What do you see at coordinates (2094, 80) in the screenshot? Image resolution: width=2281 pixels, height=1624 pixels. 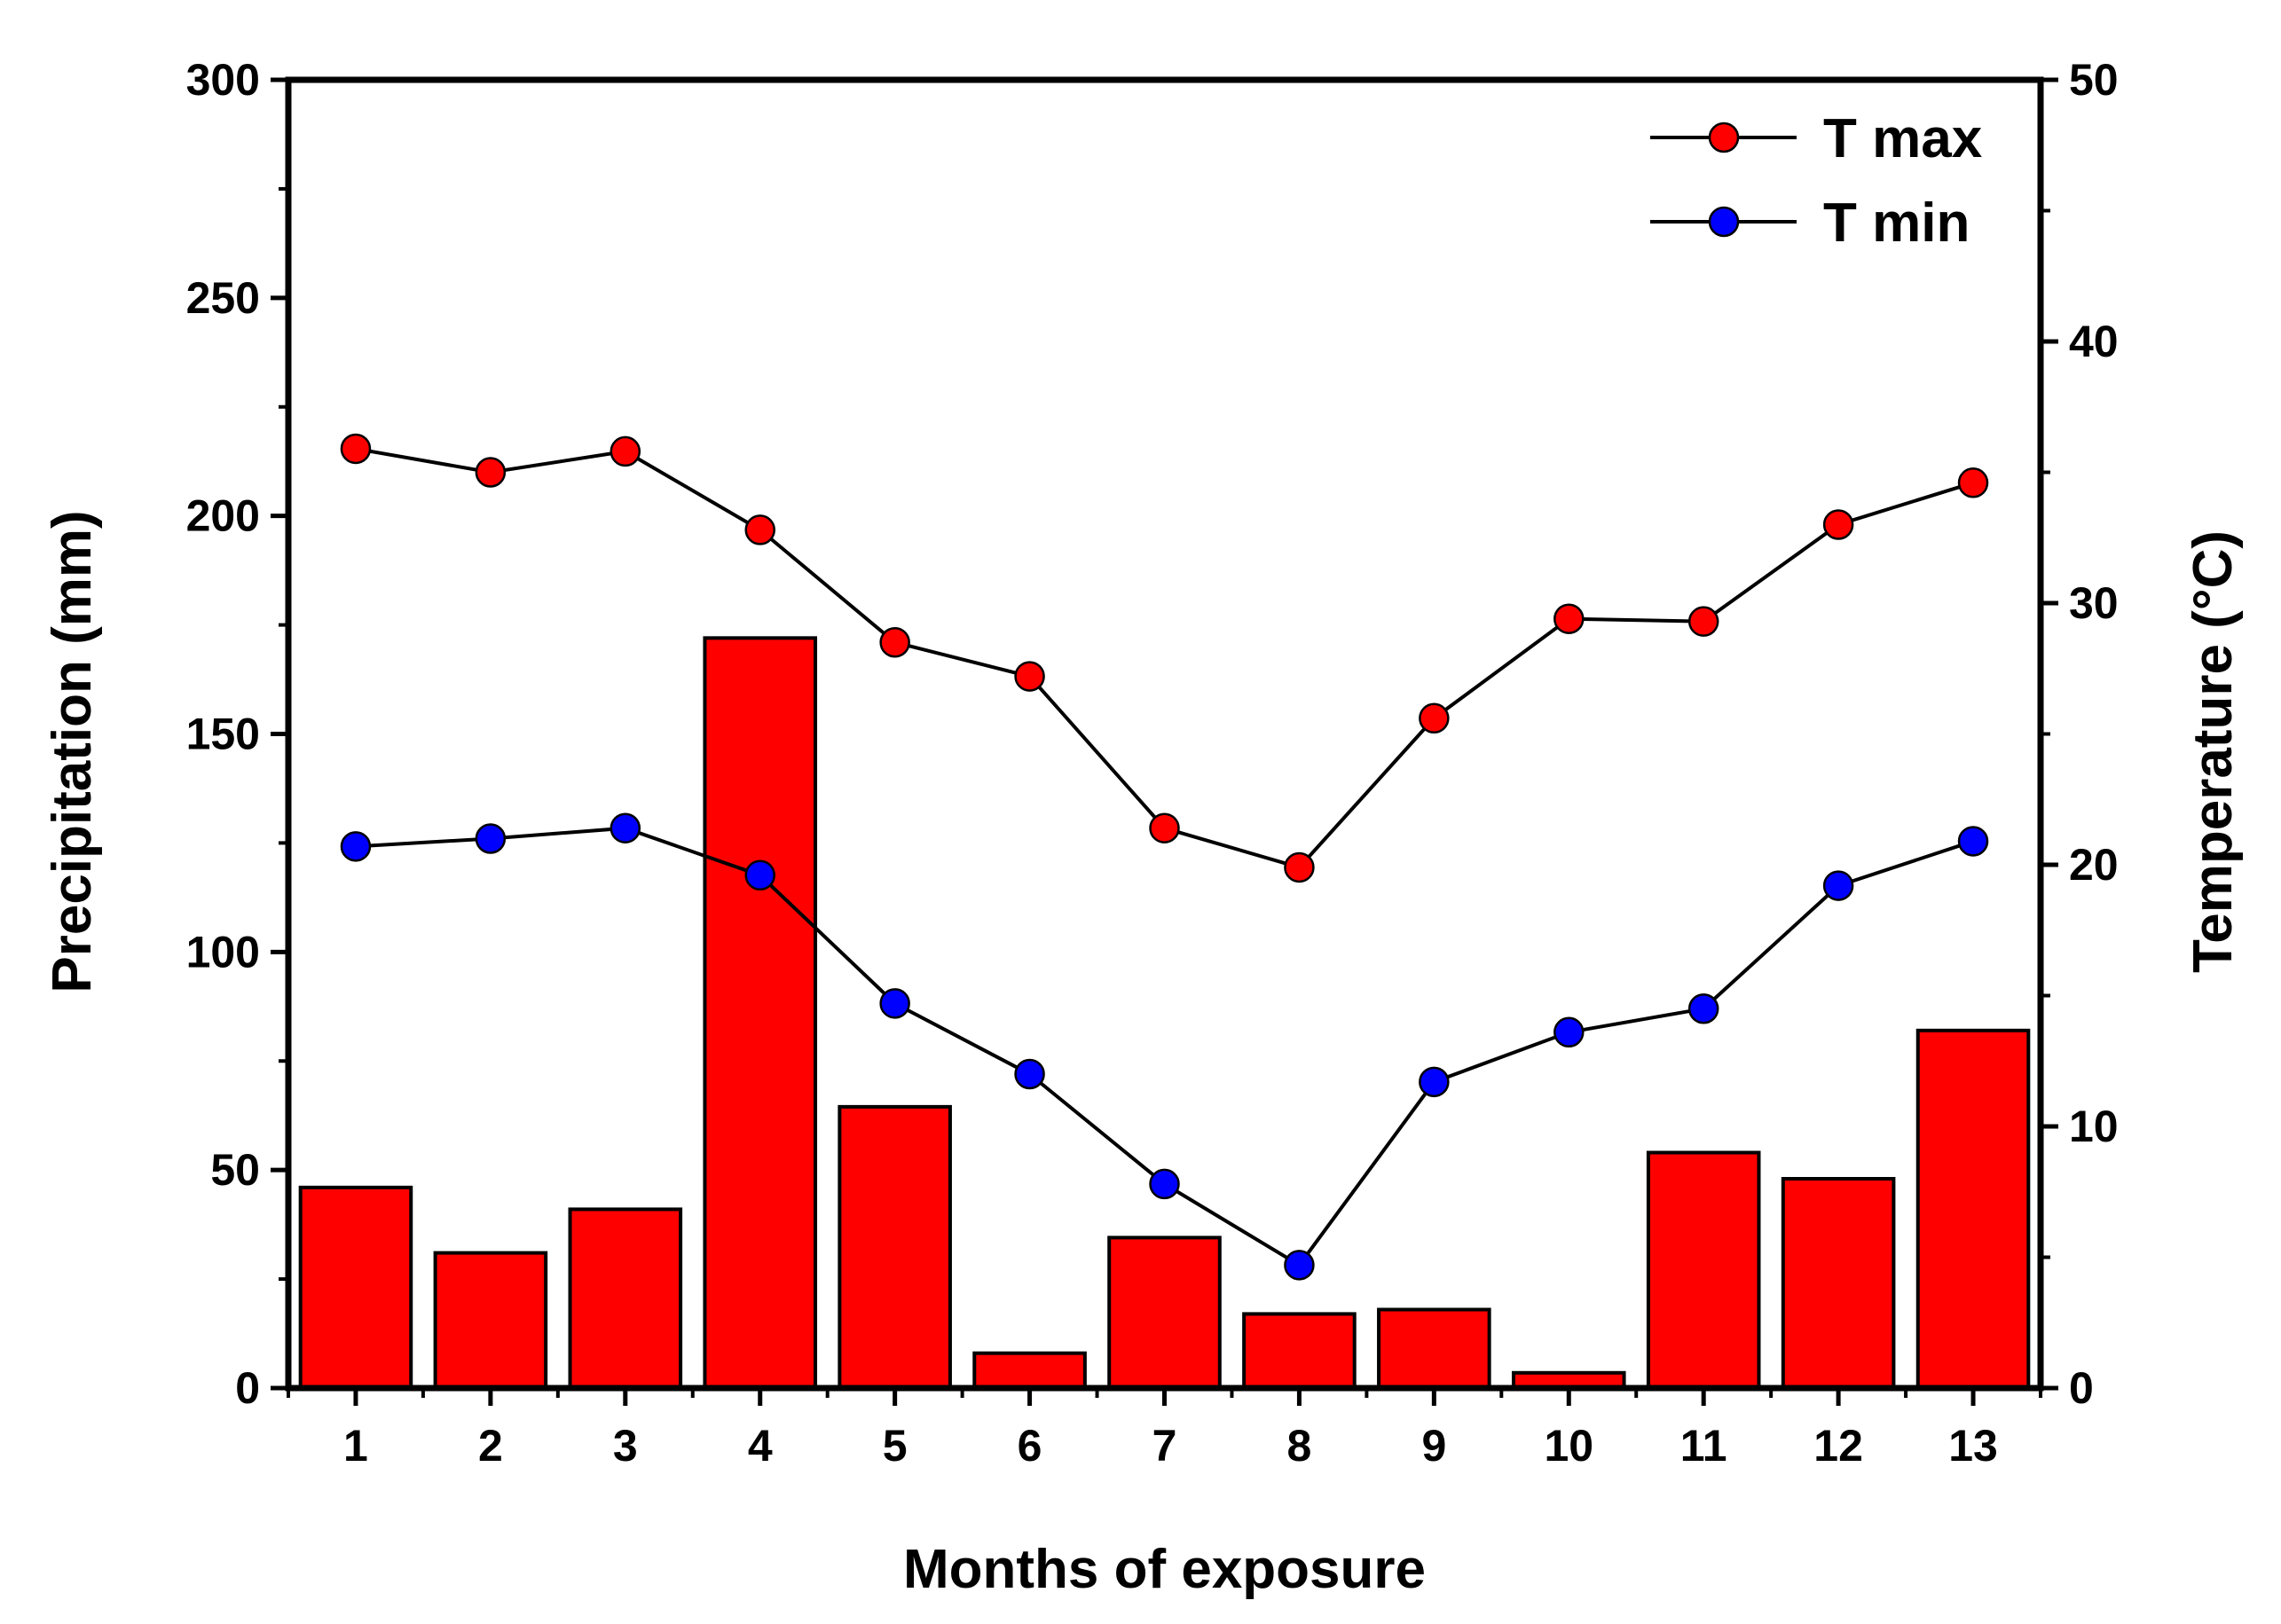 I see `y-right-tick-label-50: 50` at bounding box center [2094, 80].